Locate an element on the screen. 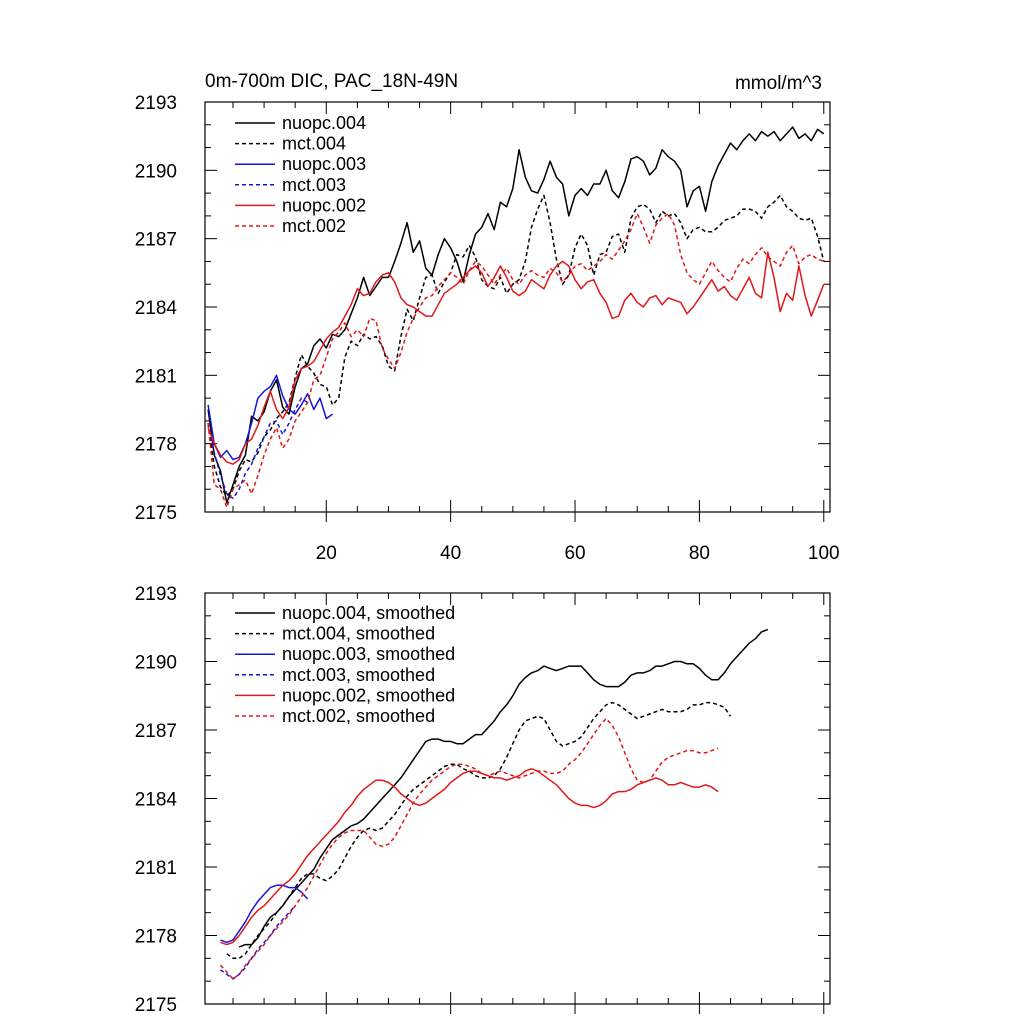  legend-label-nuopc-002-smoothed: nuopc.002, smoothed is located at coordinates (368, 695).